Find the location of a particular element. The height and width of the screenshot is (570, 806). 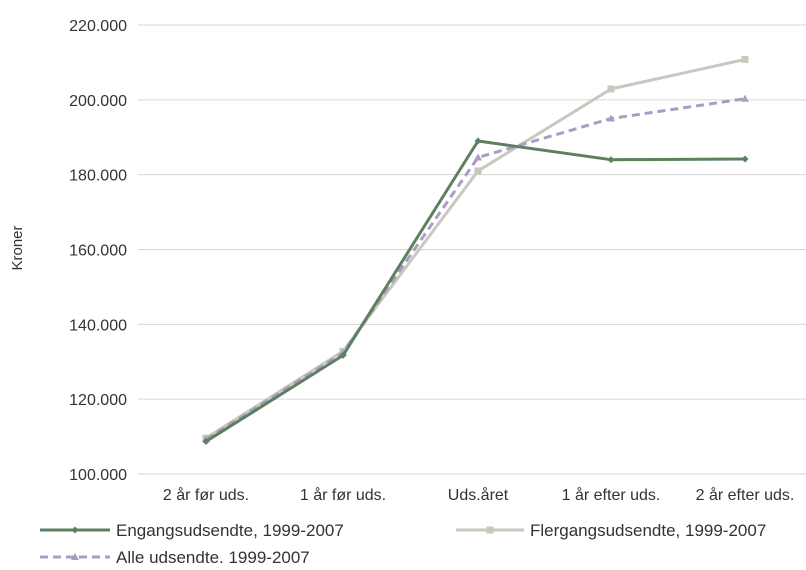

y-axis-title: Kroner is located at coordinates (17, 247).